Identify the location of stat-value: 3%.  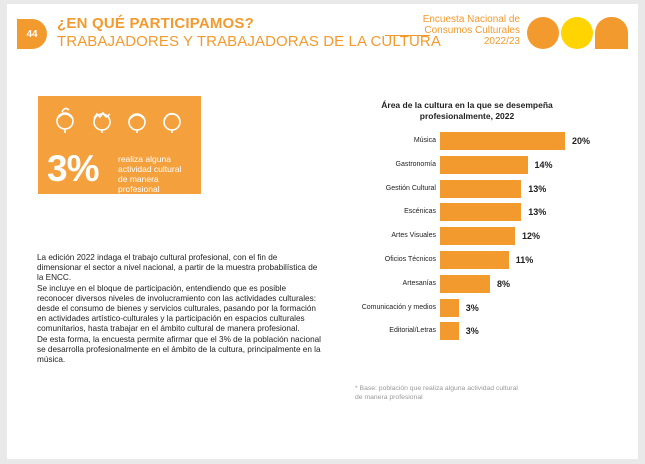
(73, 168).